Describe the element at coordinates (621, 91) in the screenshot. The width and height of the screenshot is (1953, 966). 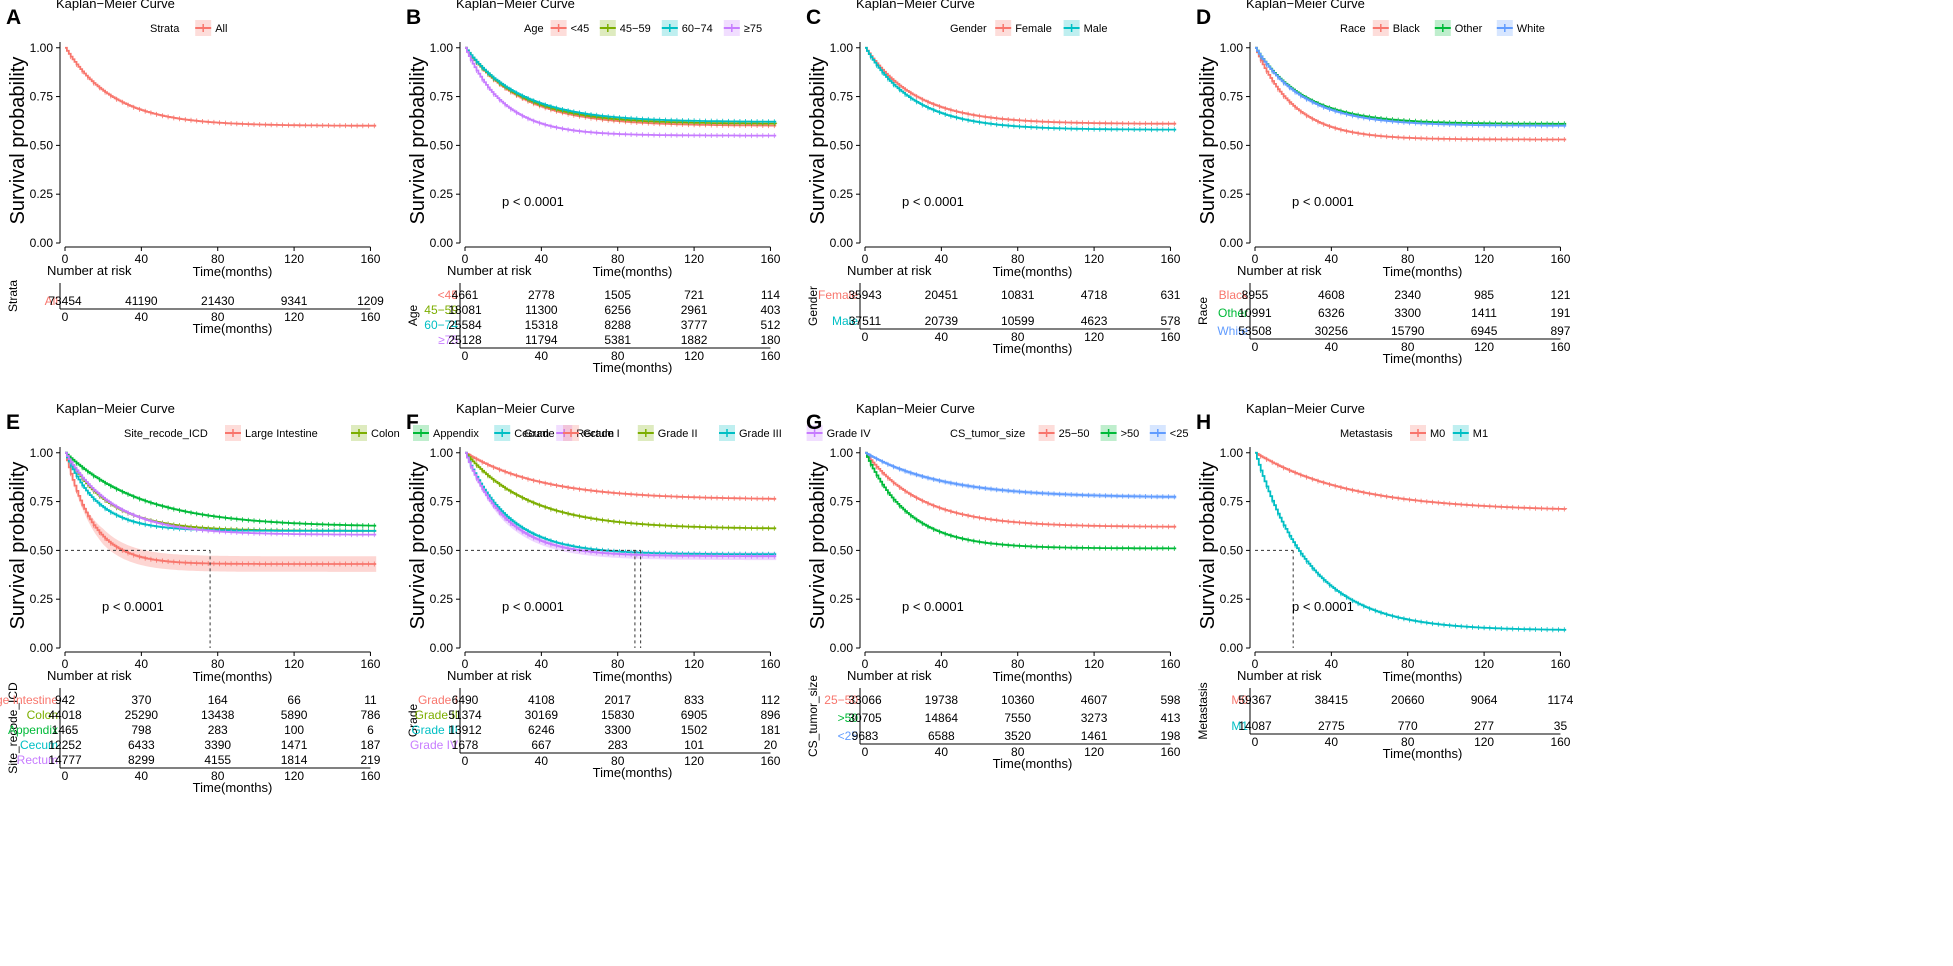
I see `km-curve-≥75` at that location.